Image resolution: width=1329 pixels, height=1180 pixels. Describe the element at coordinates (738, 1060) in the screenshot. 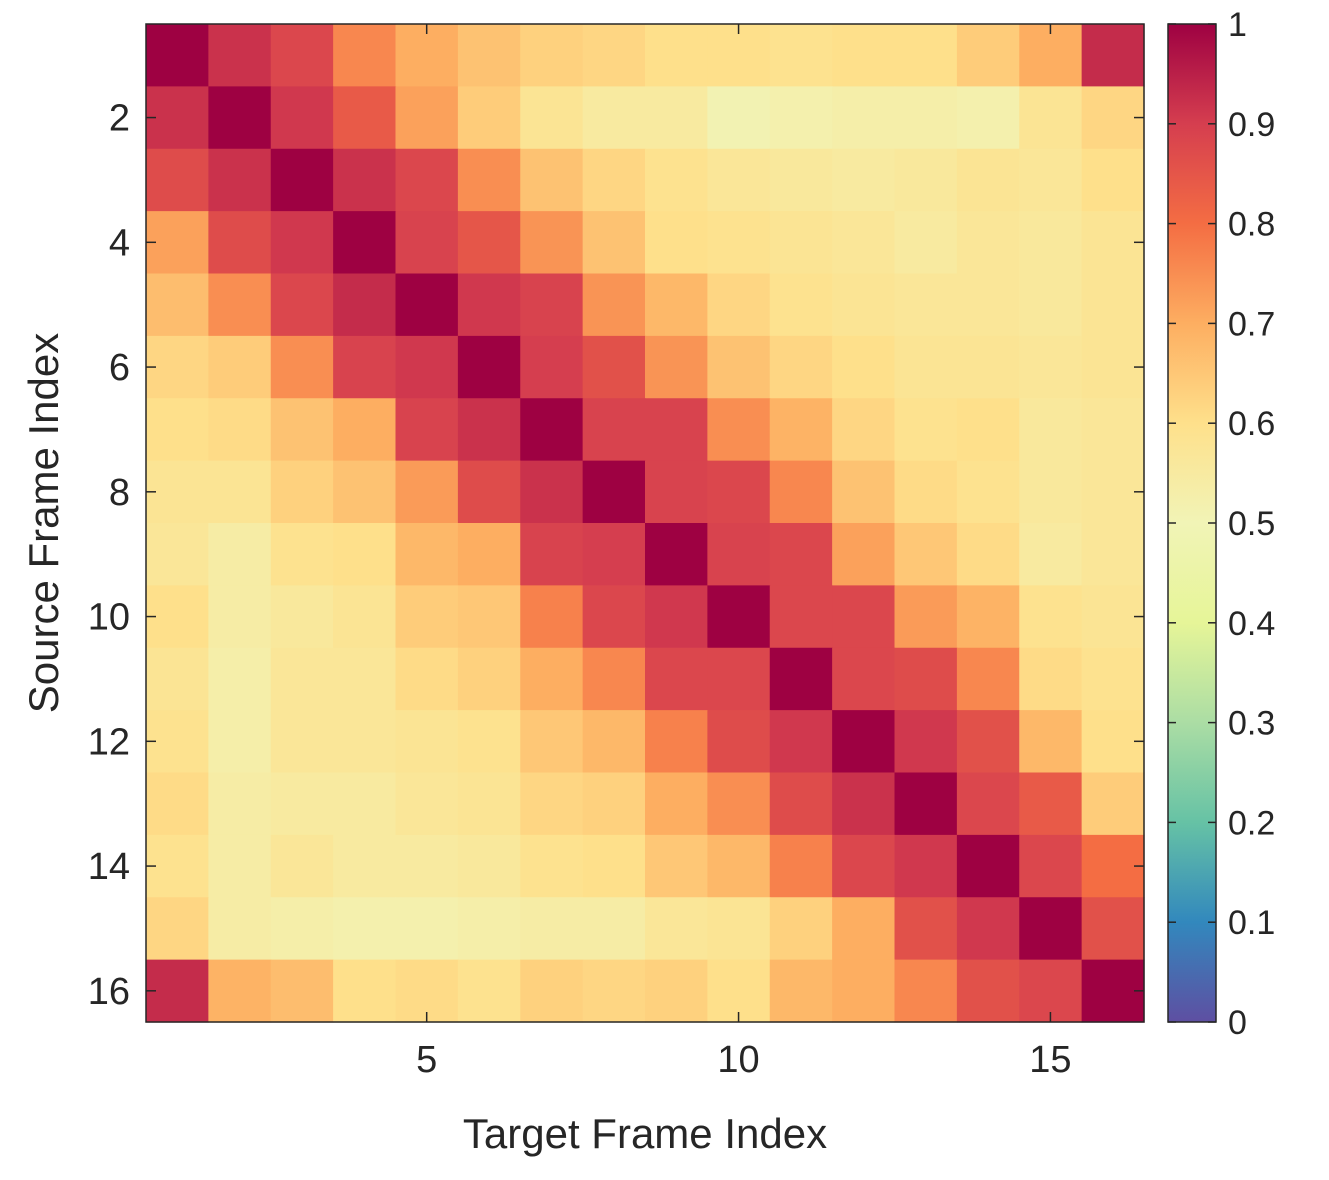

I see `x-tick-label: 10` at that location.